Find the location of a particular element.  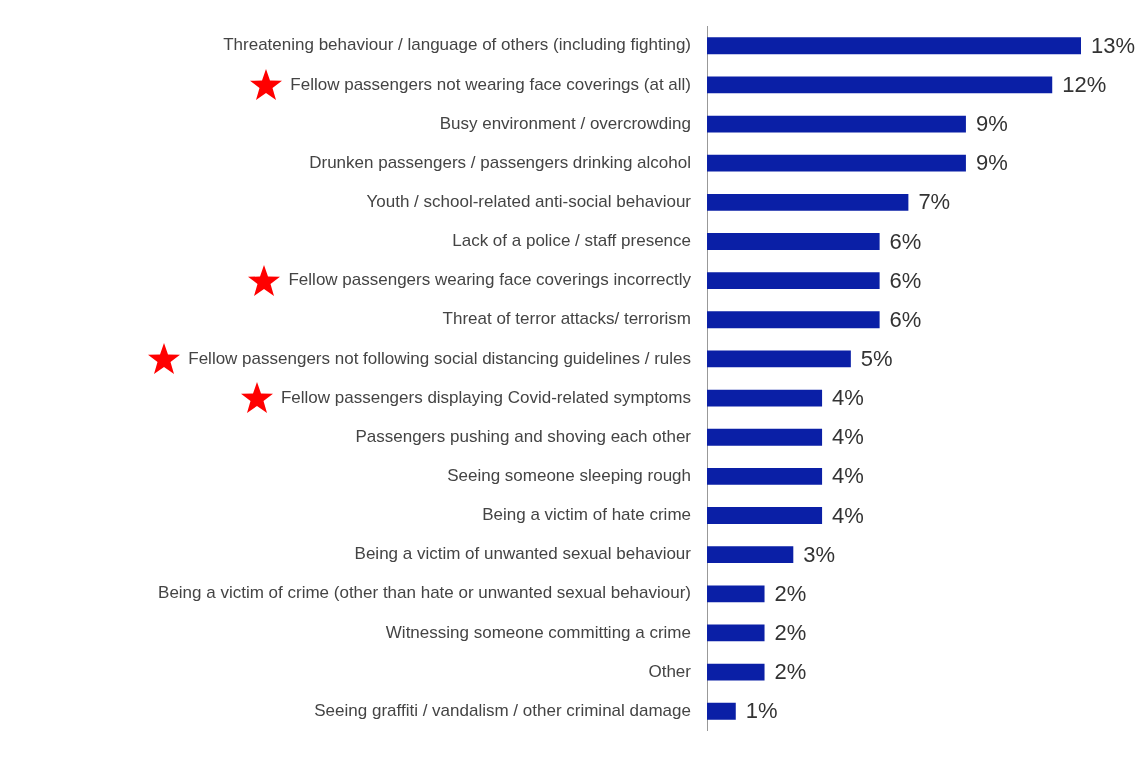

y-tick-label: Lack of a police / staff presence is located at coordinates (571, 241).